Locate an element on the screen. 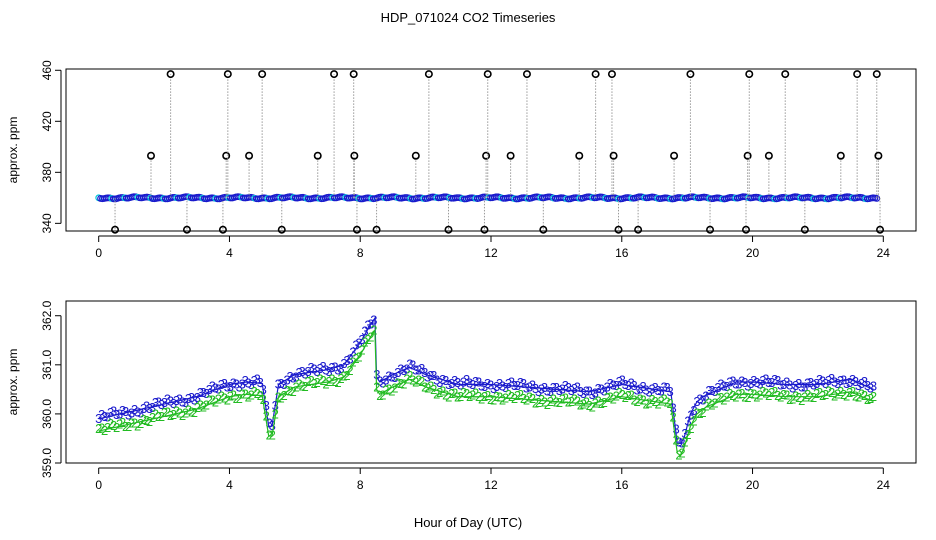 The height and width of the screenshot is (540, 936). top-y-tick-label: 340 is located at coordinates (47, 223).